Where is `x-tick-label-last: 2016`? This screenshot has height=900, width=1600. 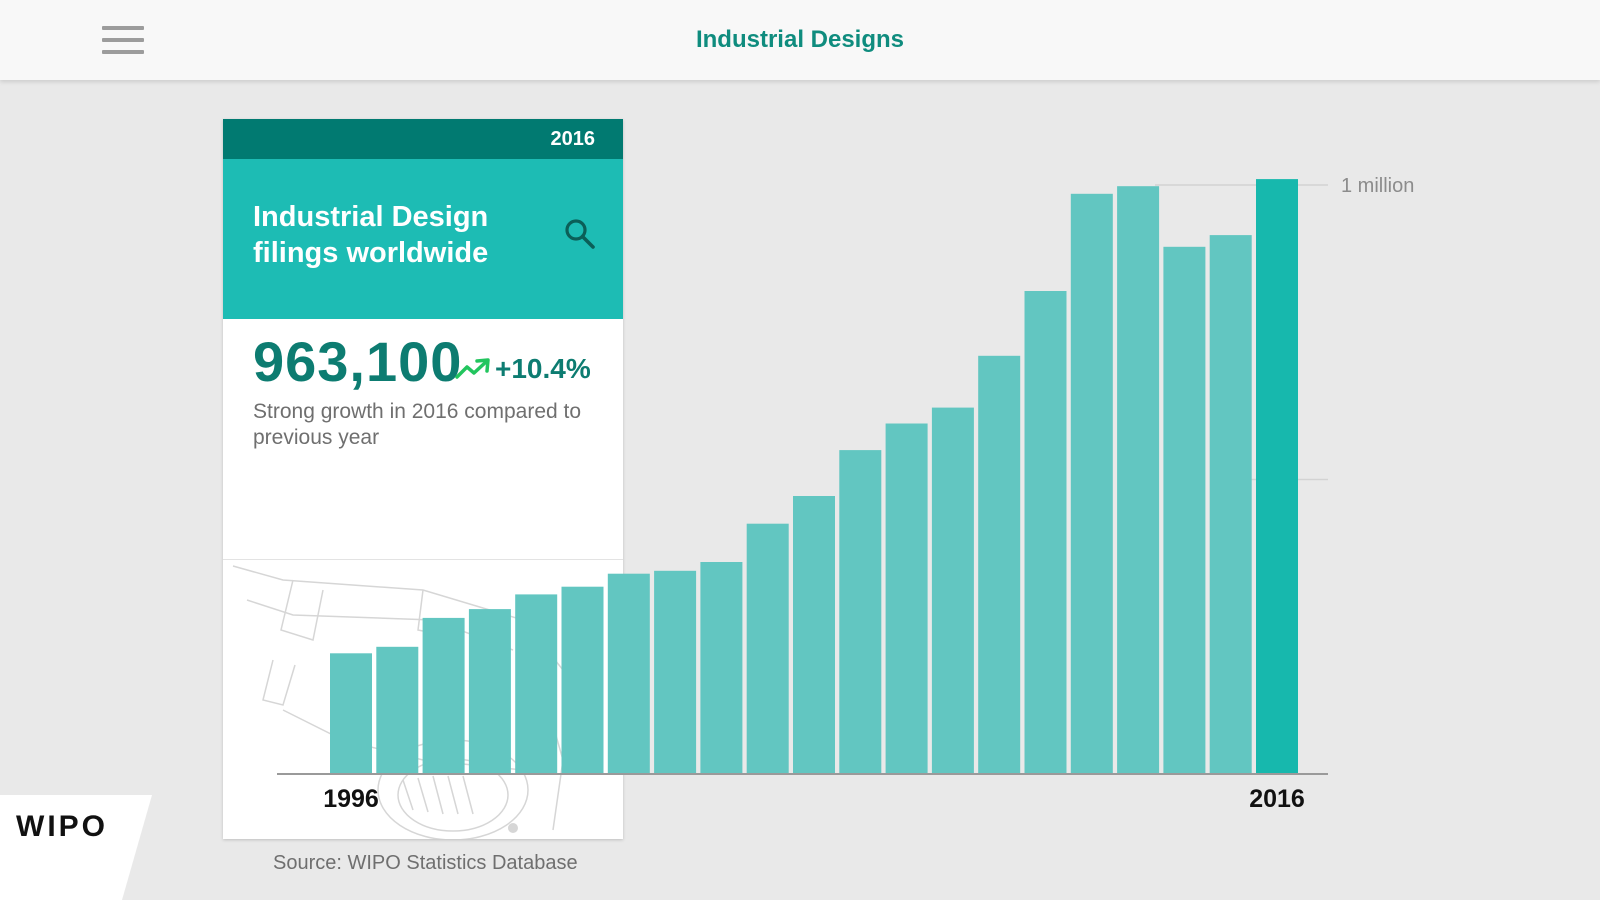
x-tick-label-last: 2016 is located at coordinates (1277, 799).